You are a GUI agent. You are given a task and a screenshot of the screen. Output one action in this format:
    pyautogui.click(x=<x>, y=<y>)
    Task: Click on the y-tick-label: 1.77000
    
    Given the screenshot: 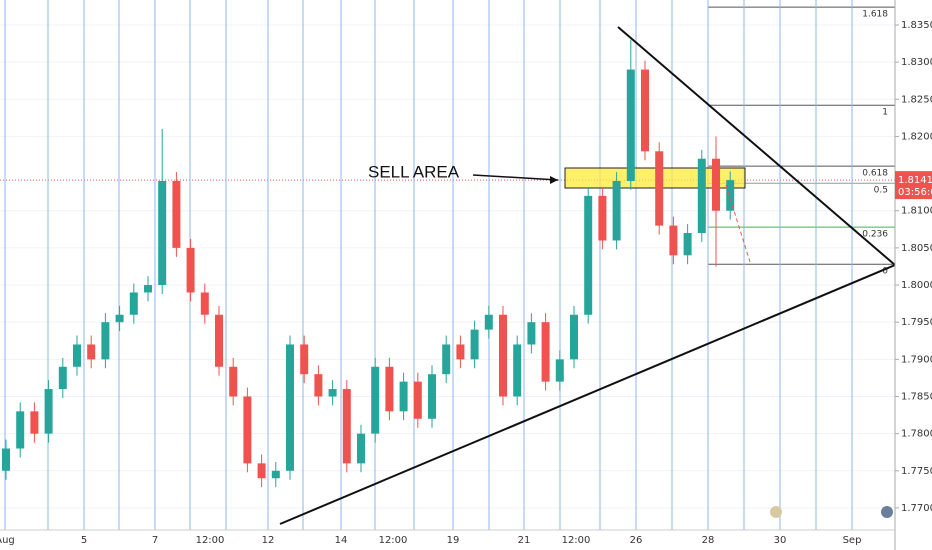 What is the action you would take?
    pyautogui.click(x=916, y=508)
    